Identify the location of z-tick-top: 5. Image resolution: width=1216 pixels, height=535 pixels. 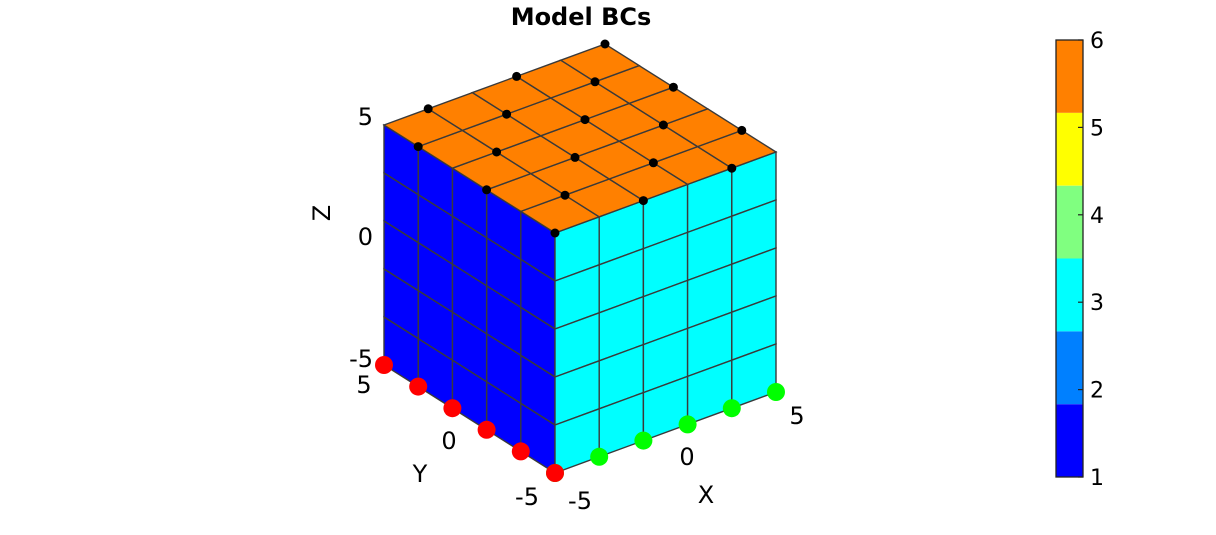
(365, 117).